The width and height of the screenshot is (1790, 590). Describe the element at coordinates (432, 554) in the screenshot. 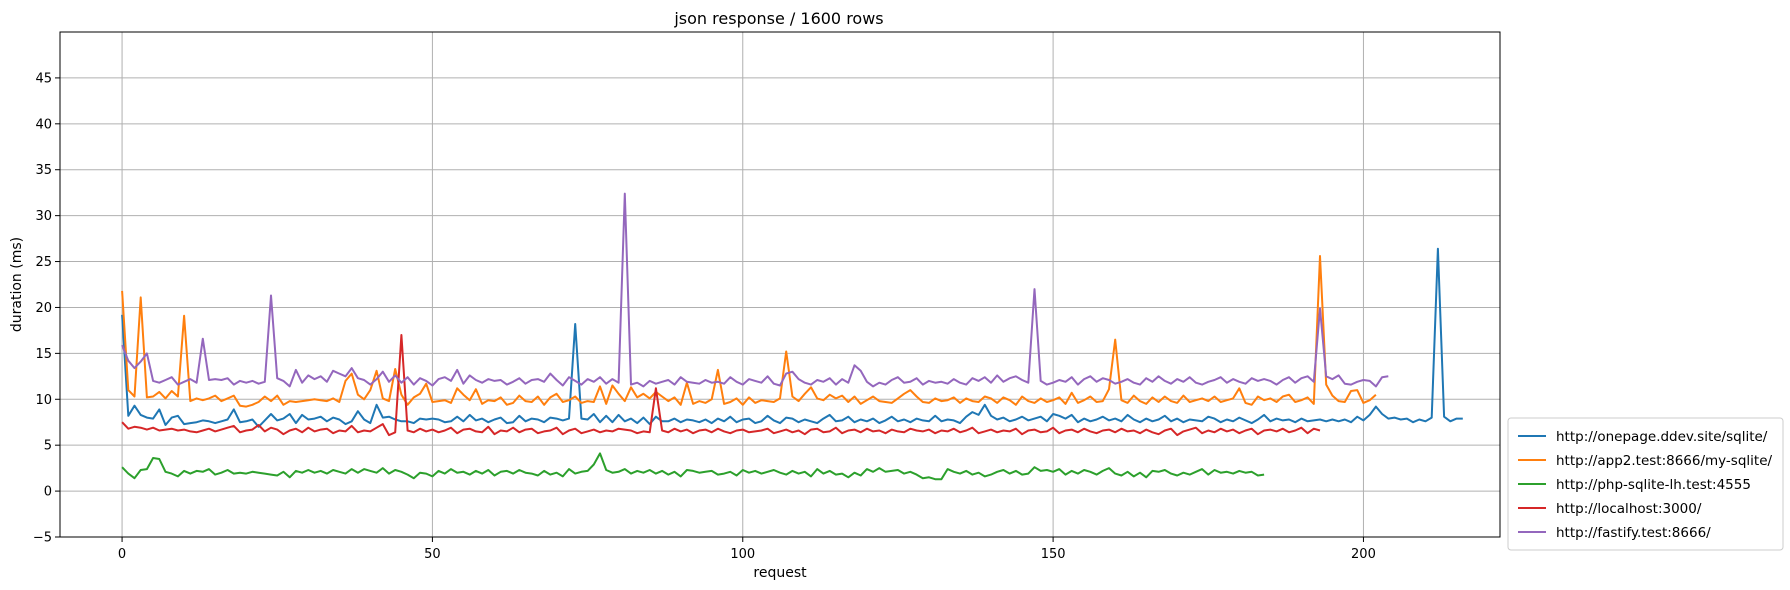

I see `x-tick-label: 50` at that location.